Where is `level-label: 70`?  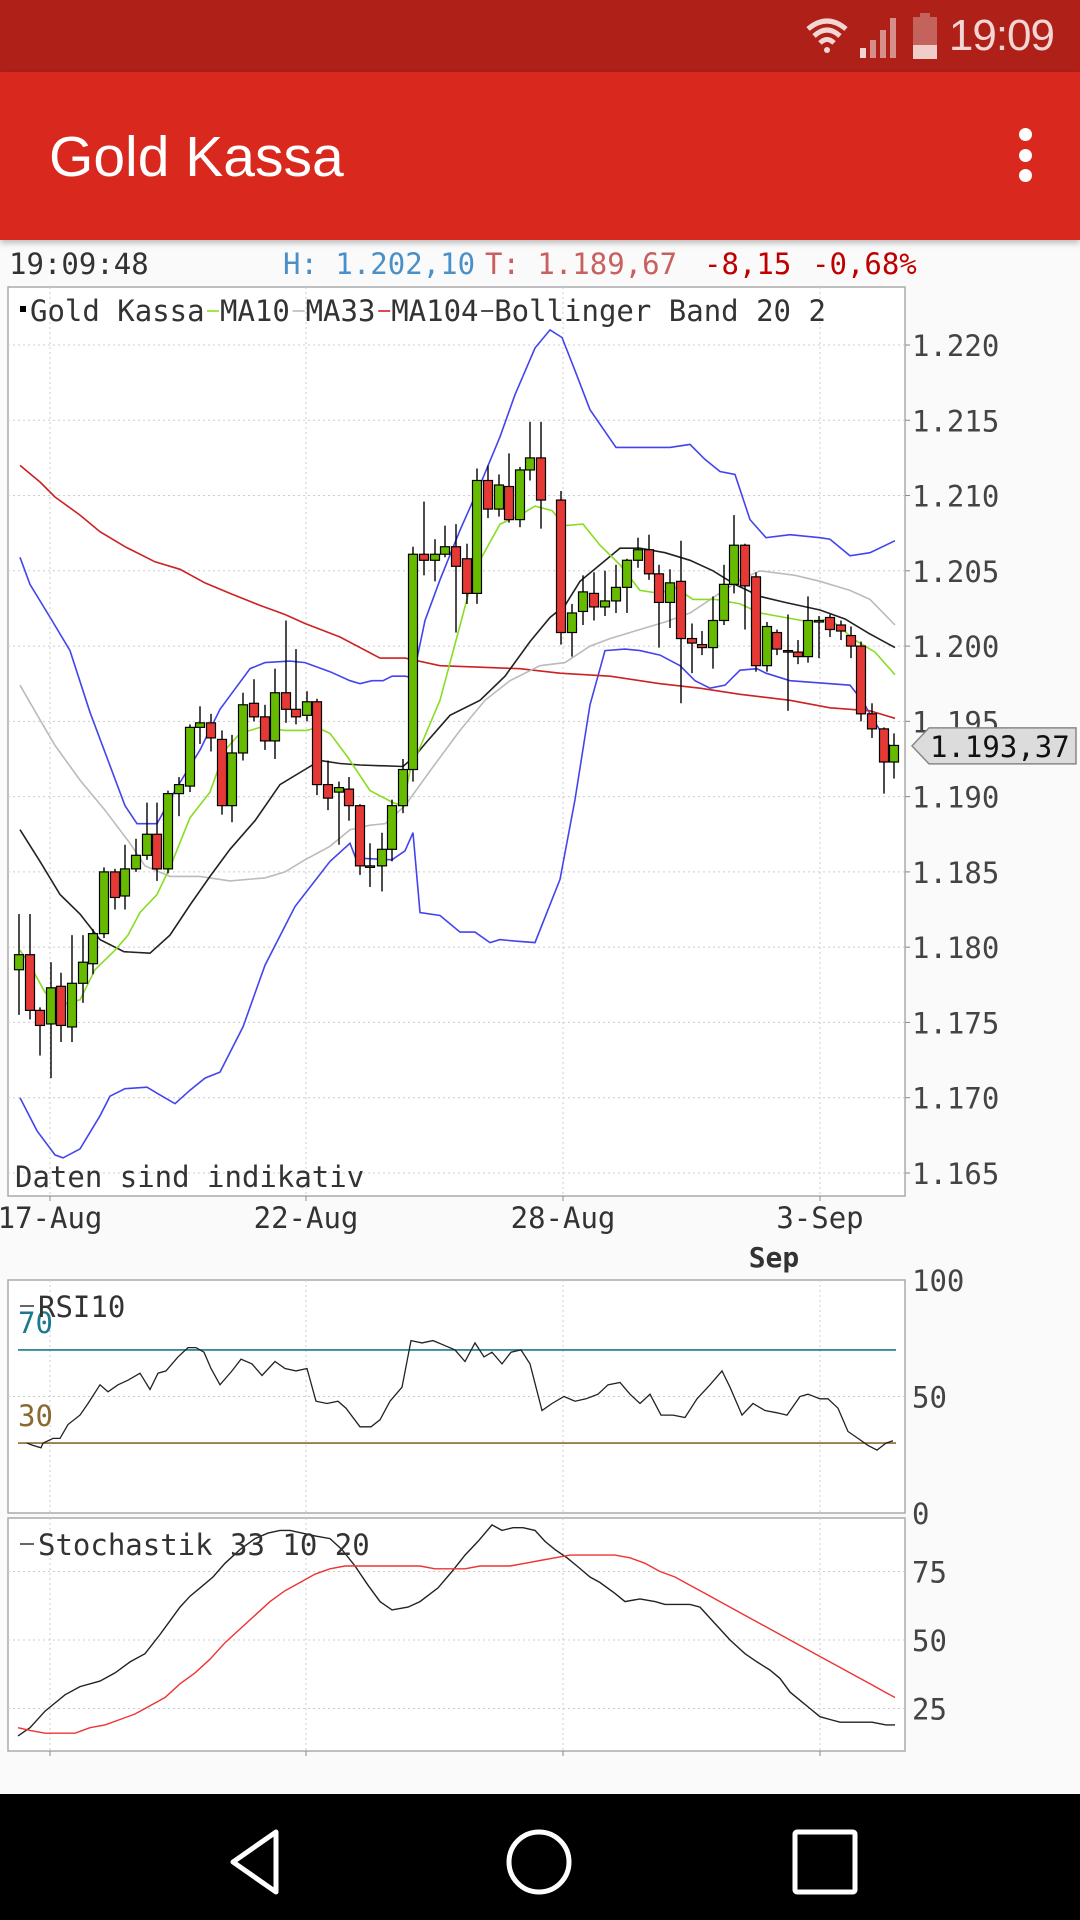
level-label: 70 is located at coordinates (35, 1323).